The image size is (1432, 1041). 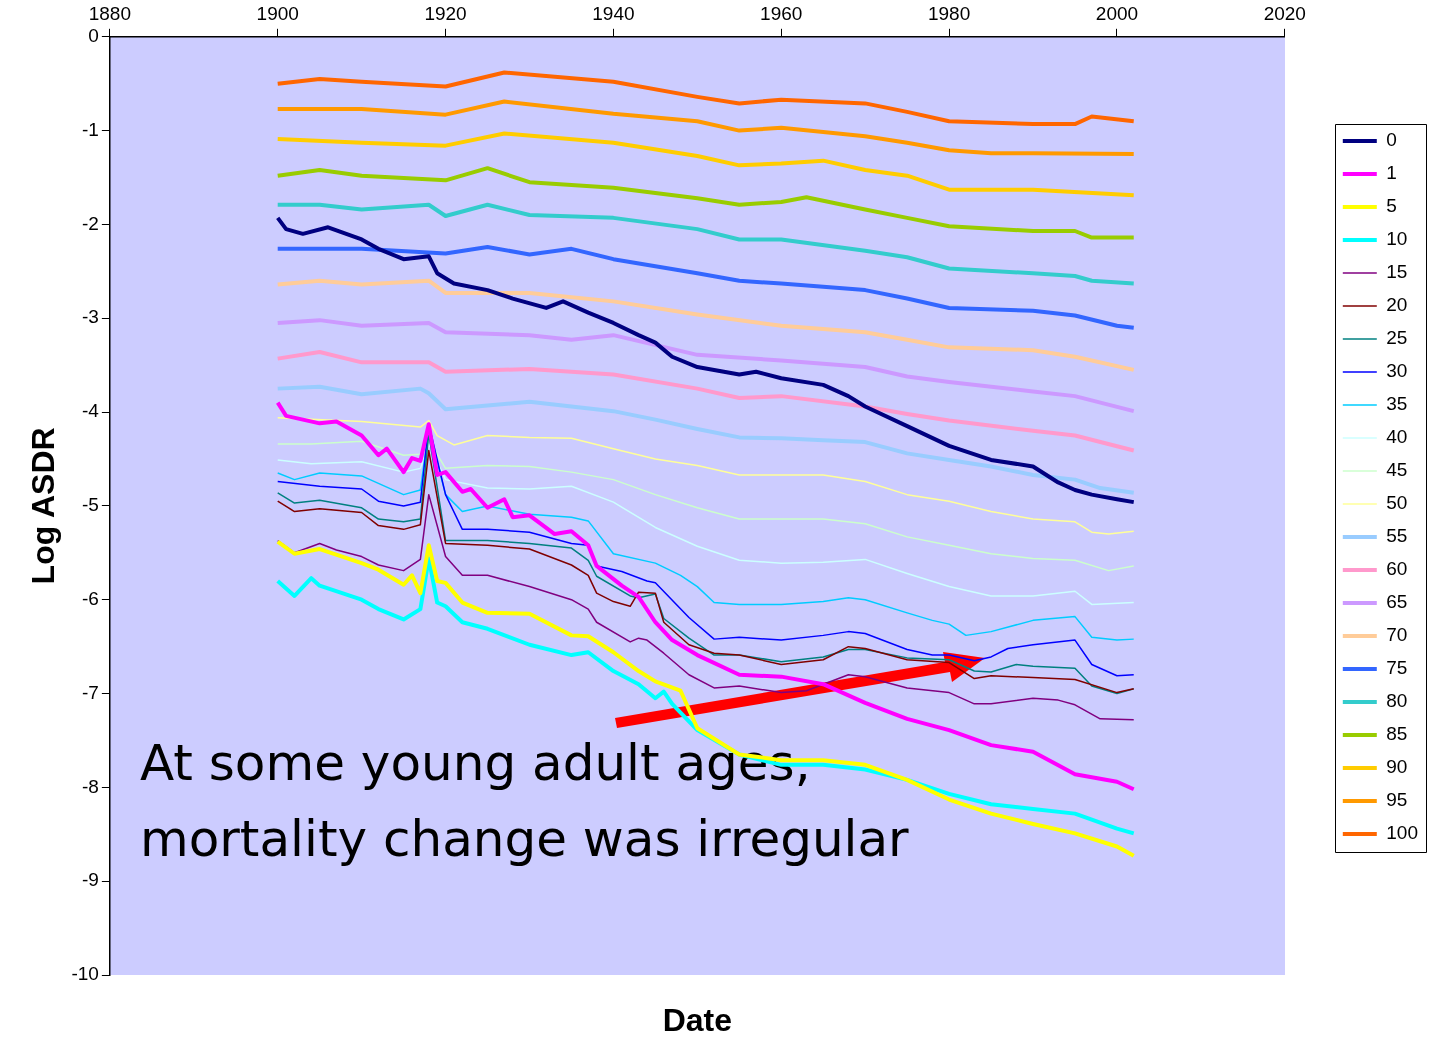 What do you see at coordinates (1397, 338) in the screenshot?
I see `legend-label: 25` at bounding box center [1397, 338].